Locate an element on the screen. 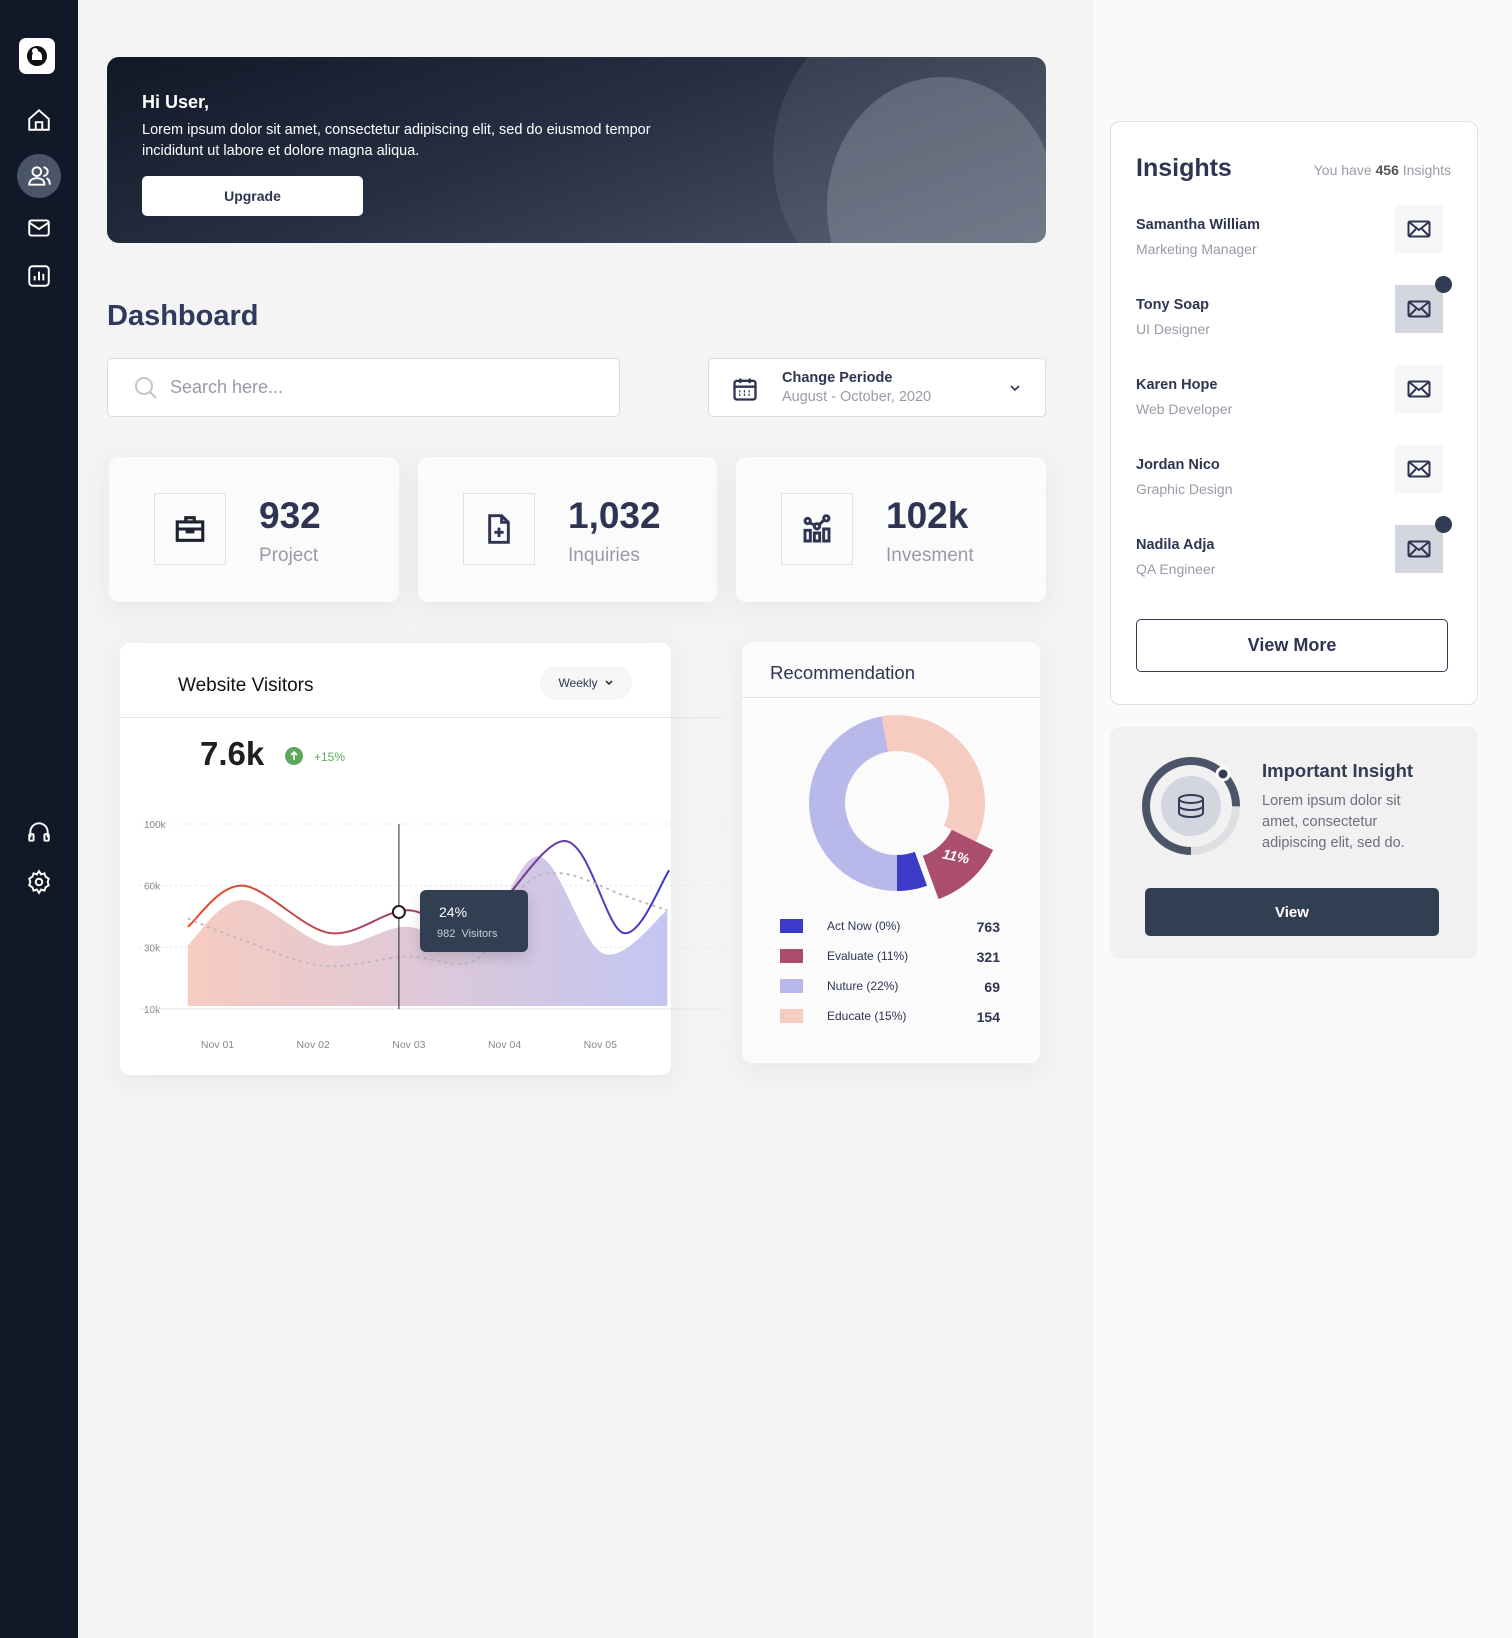  arrow-up-icon is located at coordinates (294, 756).